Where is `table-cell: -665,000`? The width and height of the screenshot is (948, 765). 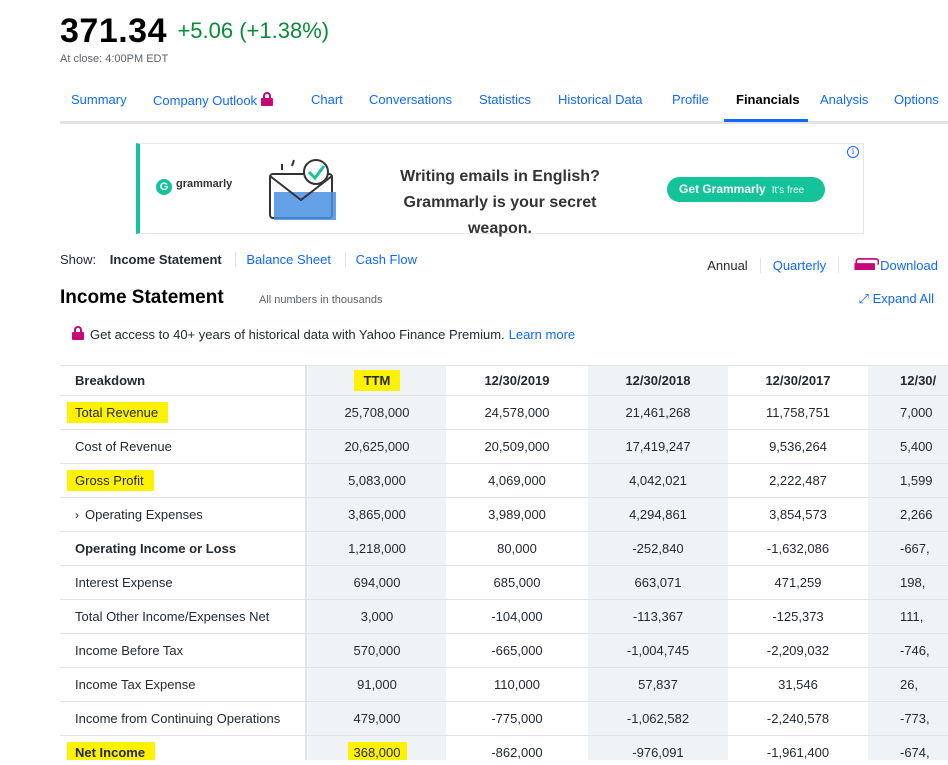
table-cell: -665,000 is located at coordinates (517, 650).